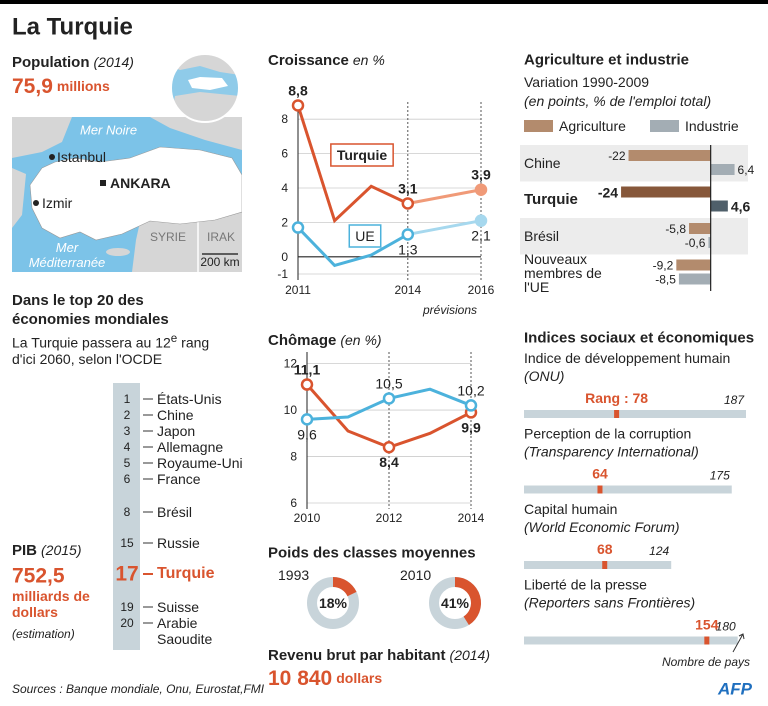 This screenshot has height=706, width=768. Describe the element at coordinates (333, 603) in the screenshot. I see `value-label: 18%` at that location.